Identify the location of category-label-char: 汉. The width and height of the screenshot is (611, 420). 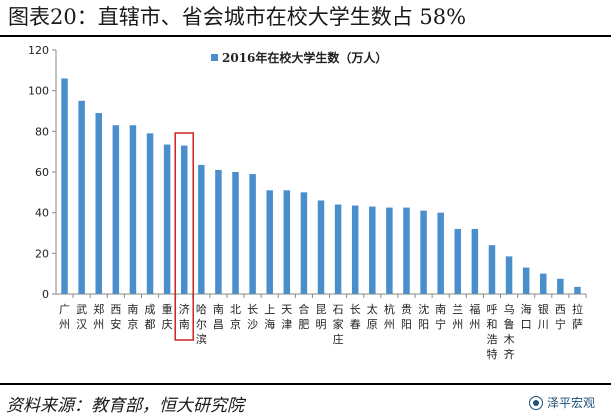
(81, 324).